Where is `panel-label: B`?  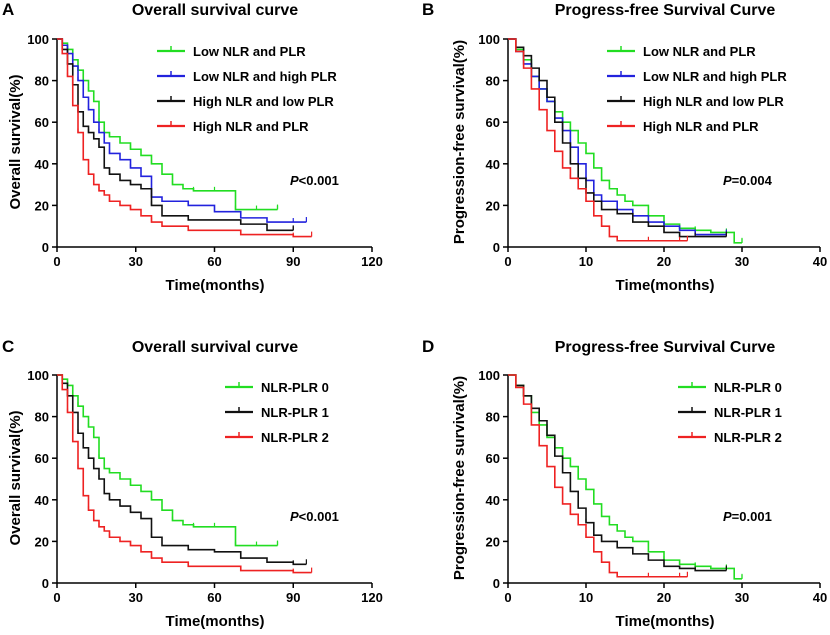
panel-label: B is located at coordinates (428, 9).